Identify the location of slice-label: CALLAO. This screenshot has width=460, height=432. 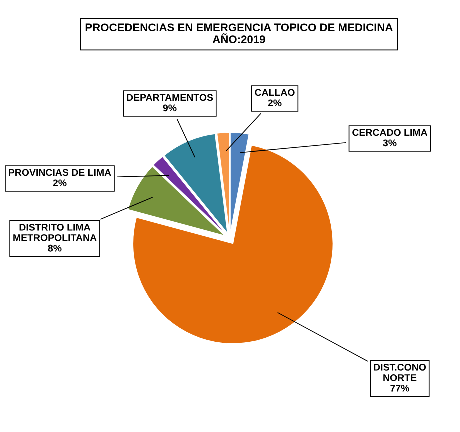
(275, 92).